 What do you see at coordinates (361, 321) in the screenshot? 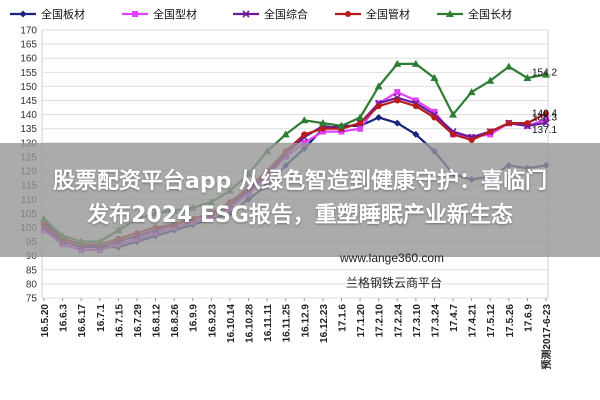
I see `x-tick-label: 17.1.20` at bounding box center [361, 321].